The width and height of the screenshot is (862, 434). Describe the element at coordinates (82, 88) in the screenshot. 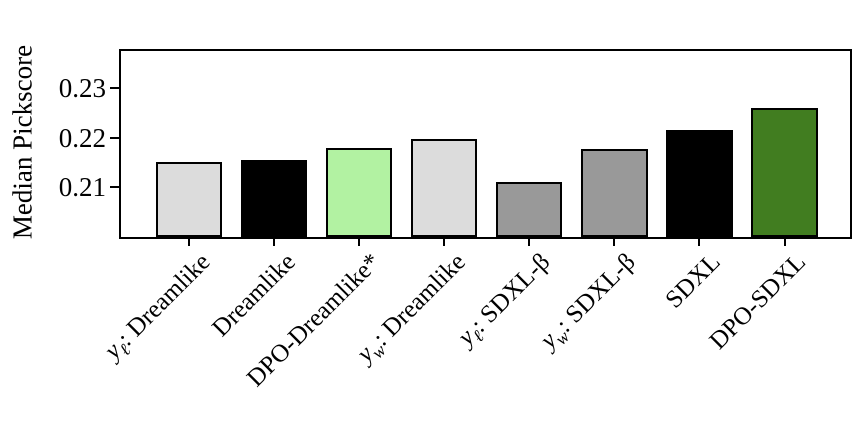

I see `y-tick-label: 0.23` at that location.